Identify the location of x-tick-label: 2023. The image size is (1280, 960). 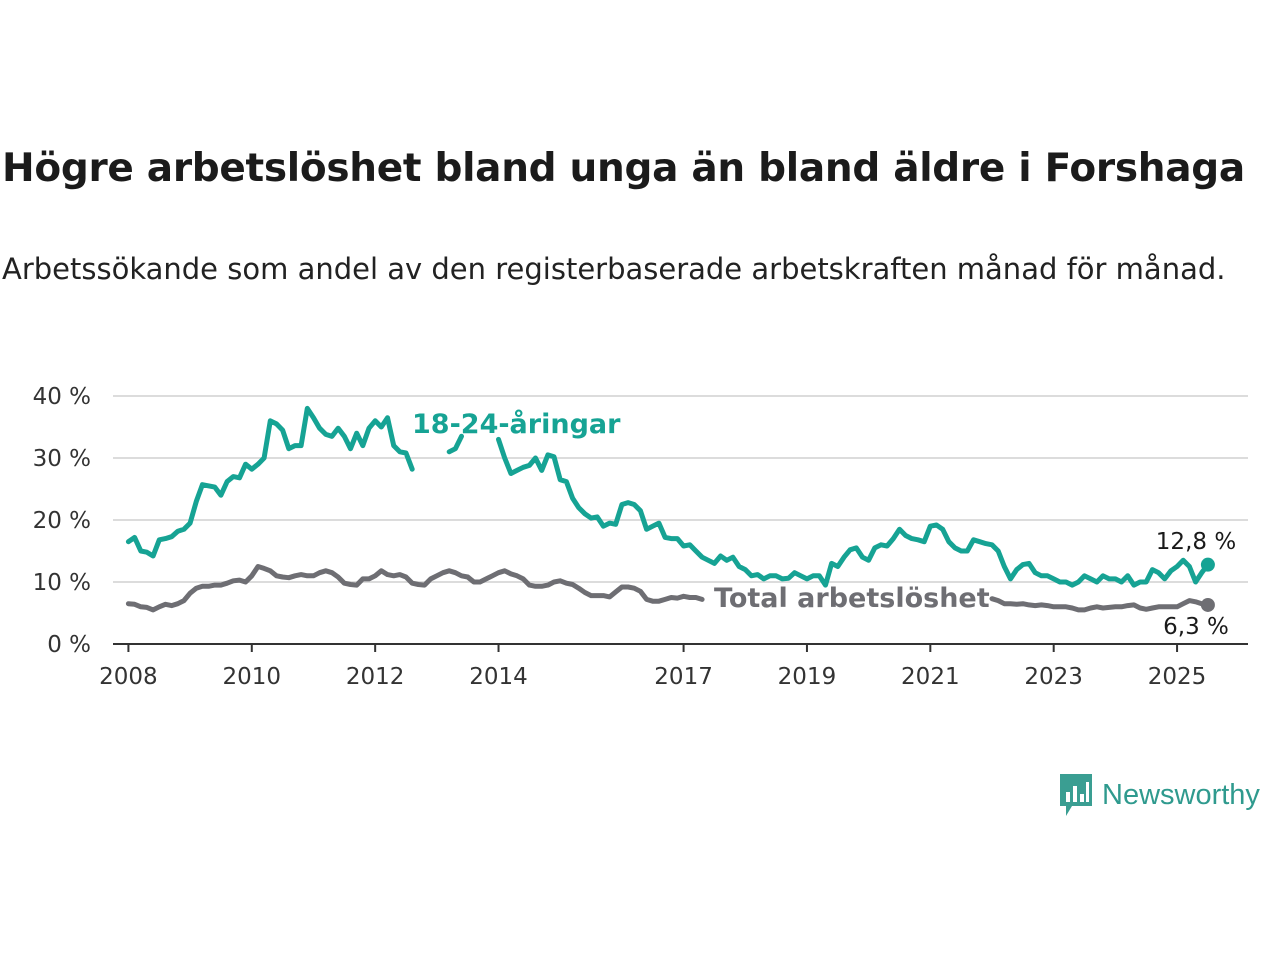
(1053, 677).